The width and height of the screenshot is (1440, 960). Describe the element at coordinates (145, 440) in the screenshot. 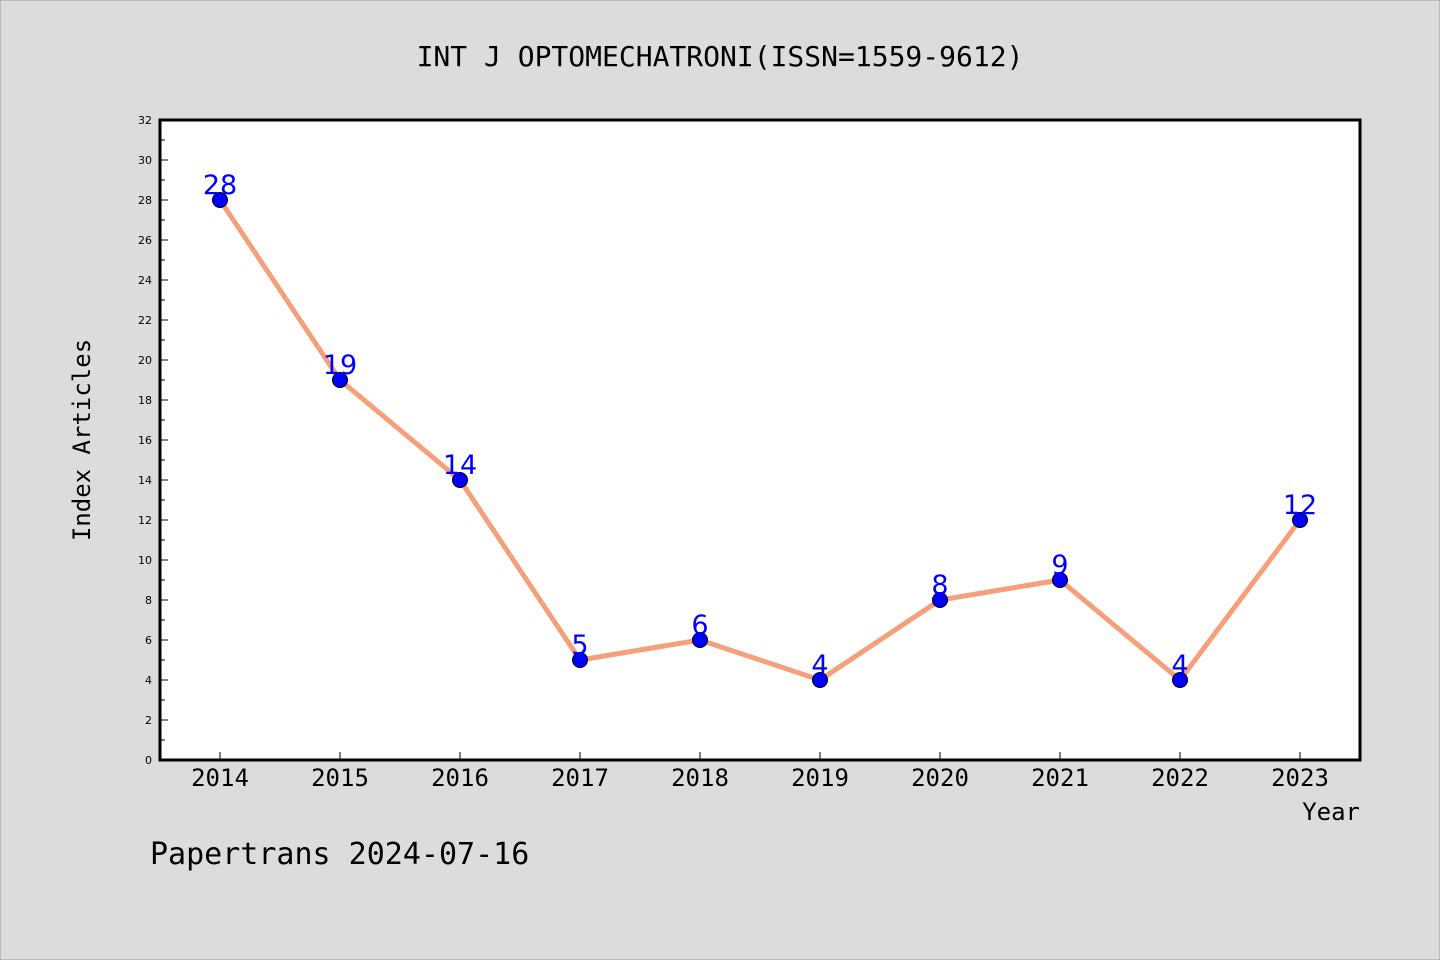

I see `y-tick-label: 16` at that location.